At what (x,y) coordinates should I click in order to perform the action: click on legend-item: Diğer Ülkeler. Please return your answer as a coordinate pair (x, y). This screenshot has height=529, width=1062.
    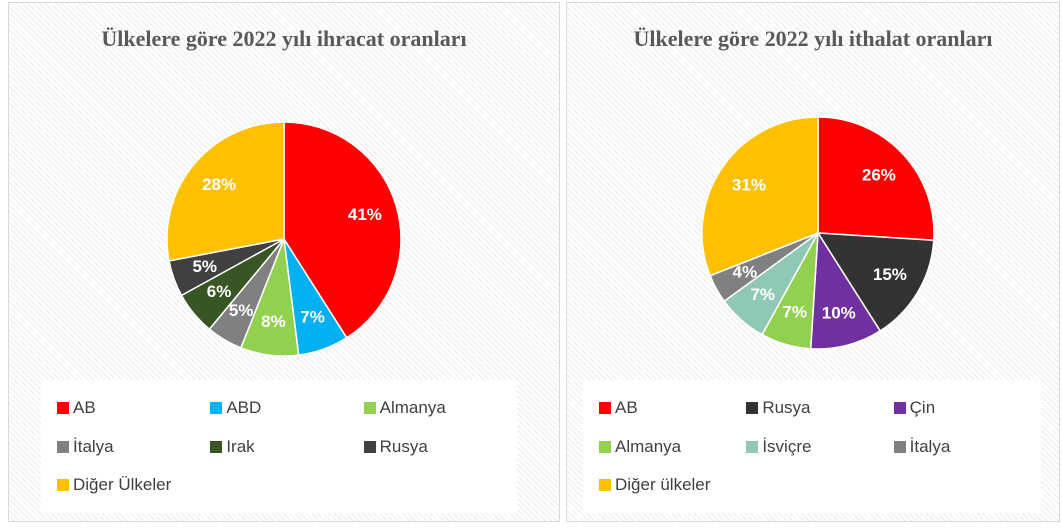
    Looking at the image, I should click on (133, 485).